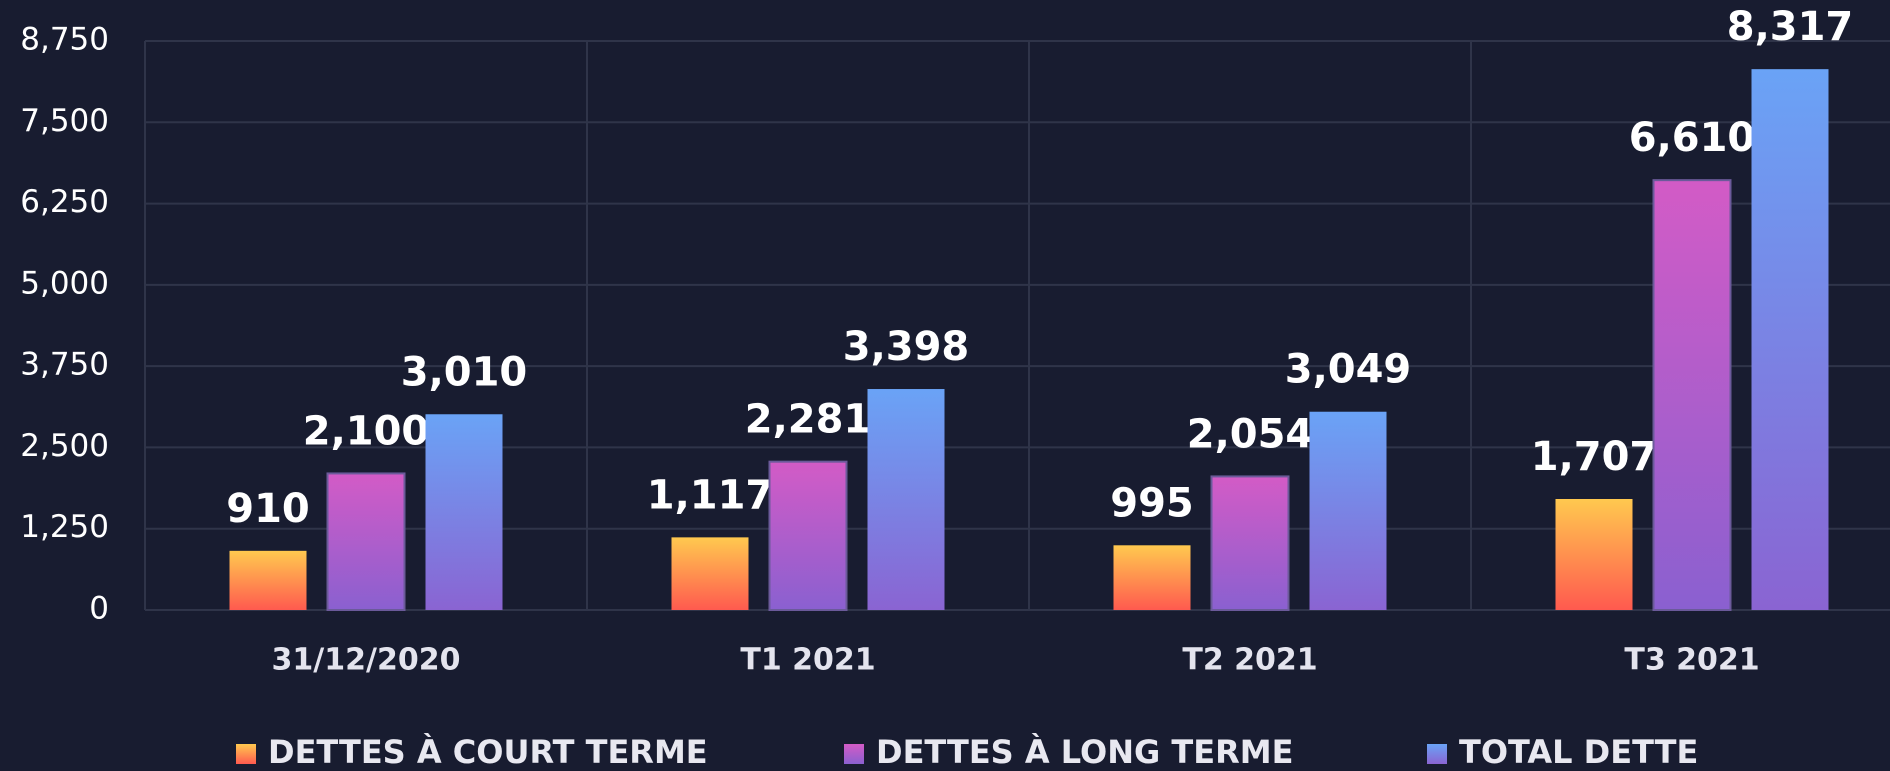 This screenshot has width=1890, height=771. I want to click on data-label: 3,398, so click(906, 347).